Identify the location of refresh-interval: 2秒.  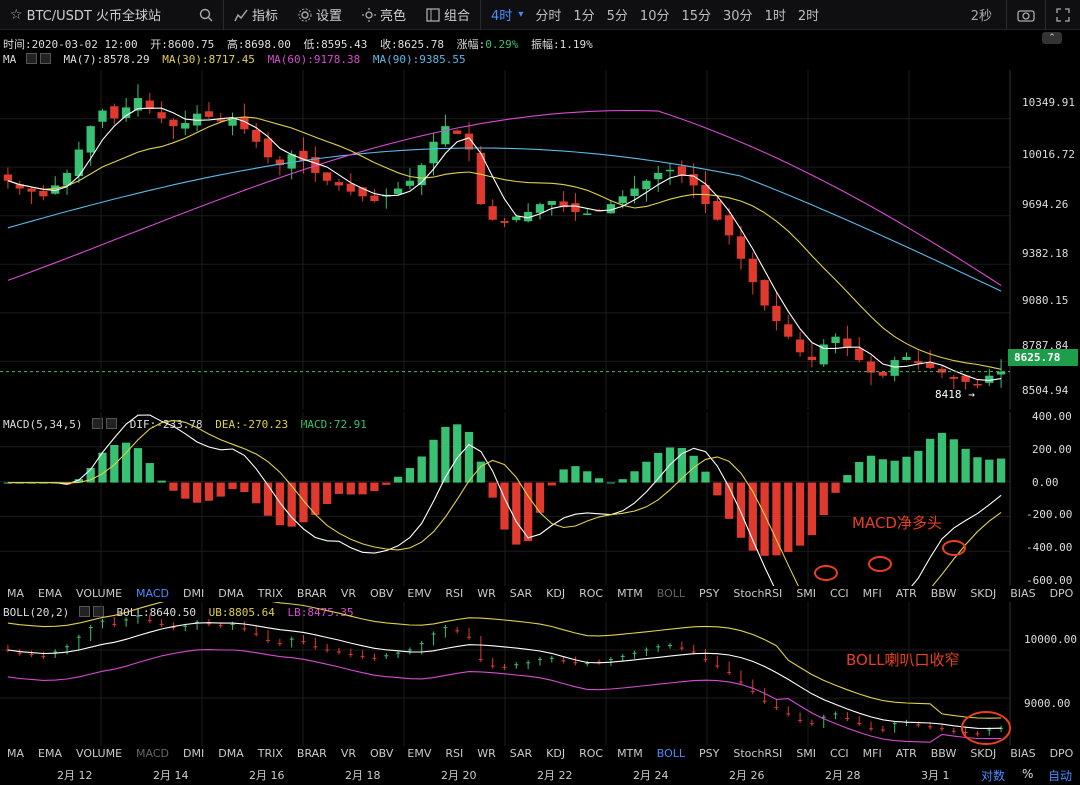
(981, 16).